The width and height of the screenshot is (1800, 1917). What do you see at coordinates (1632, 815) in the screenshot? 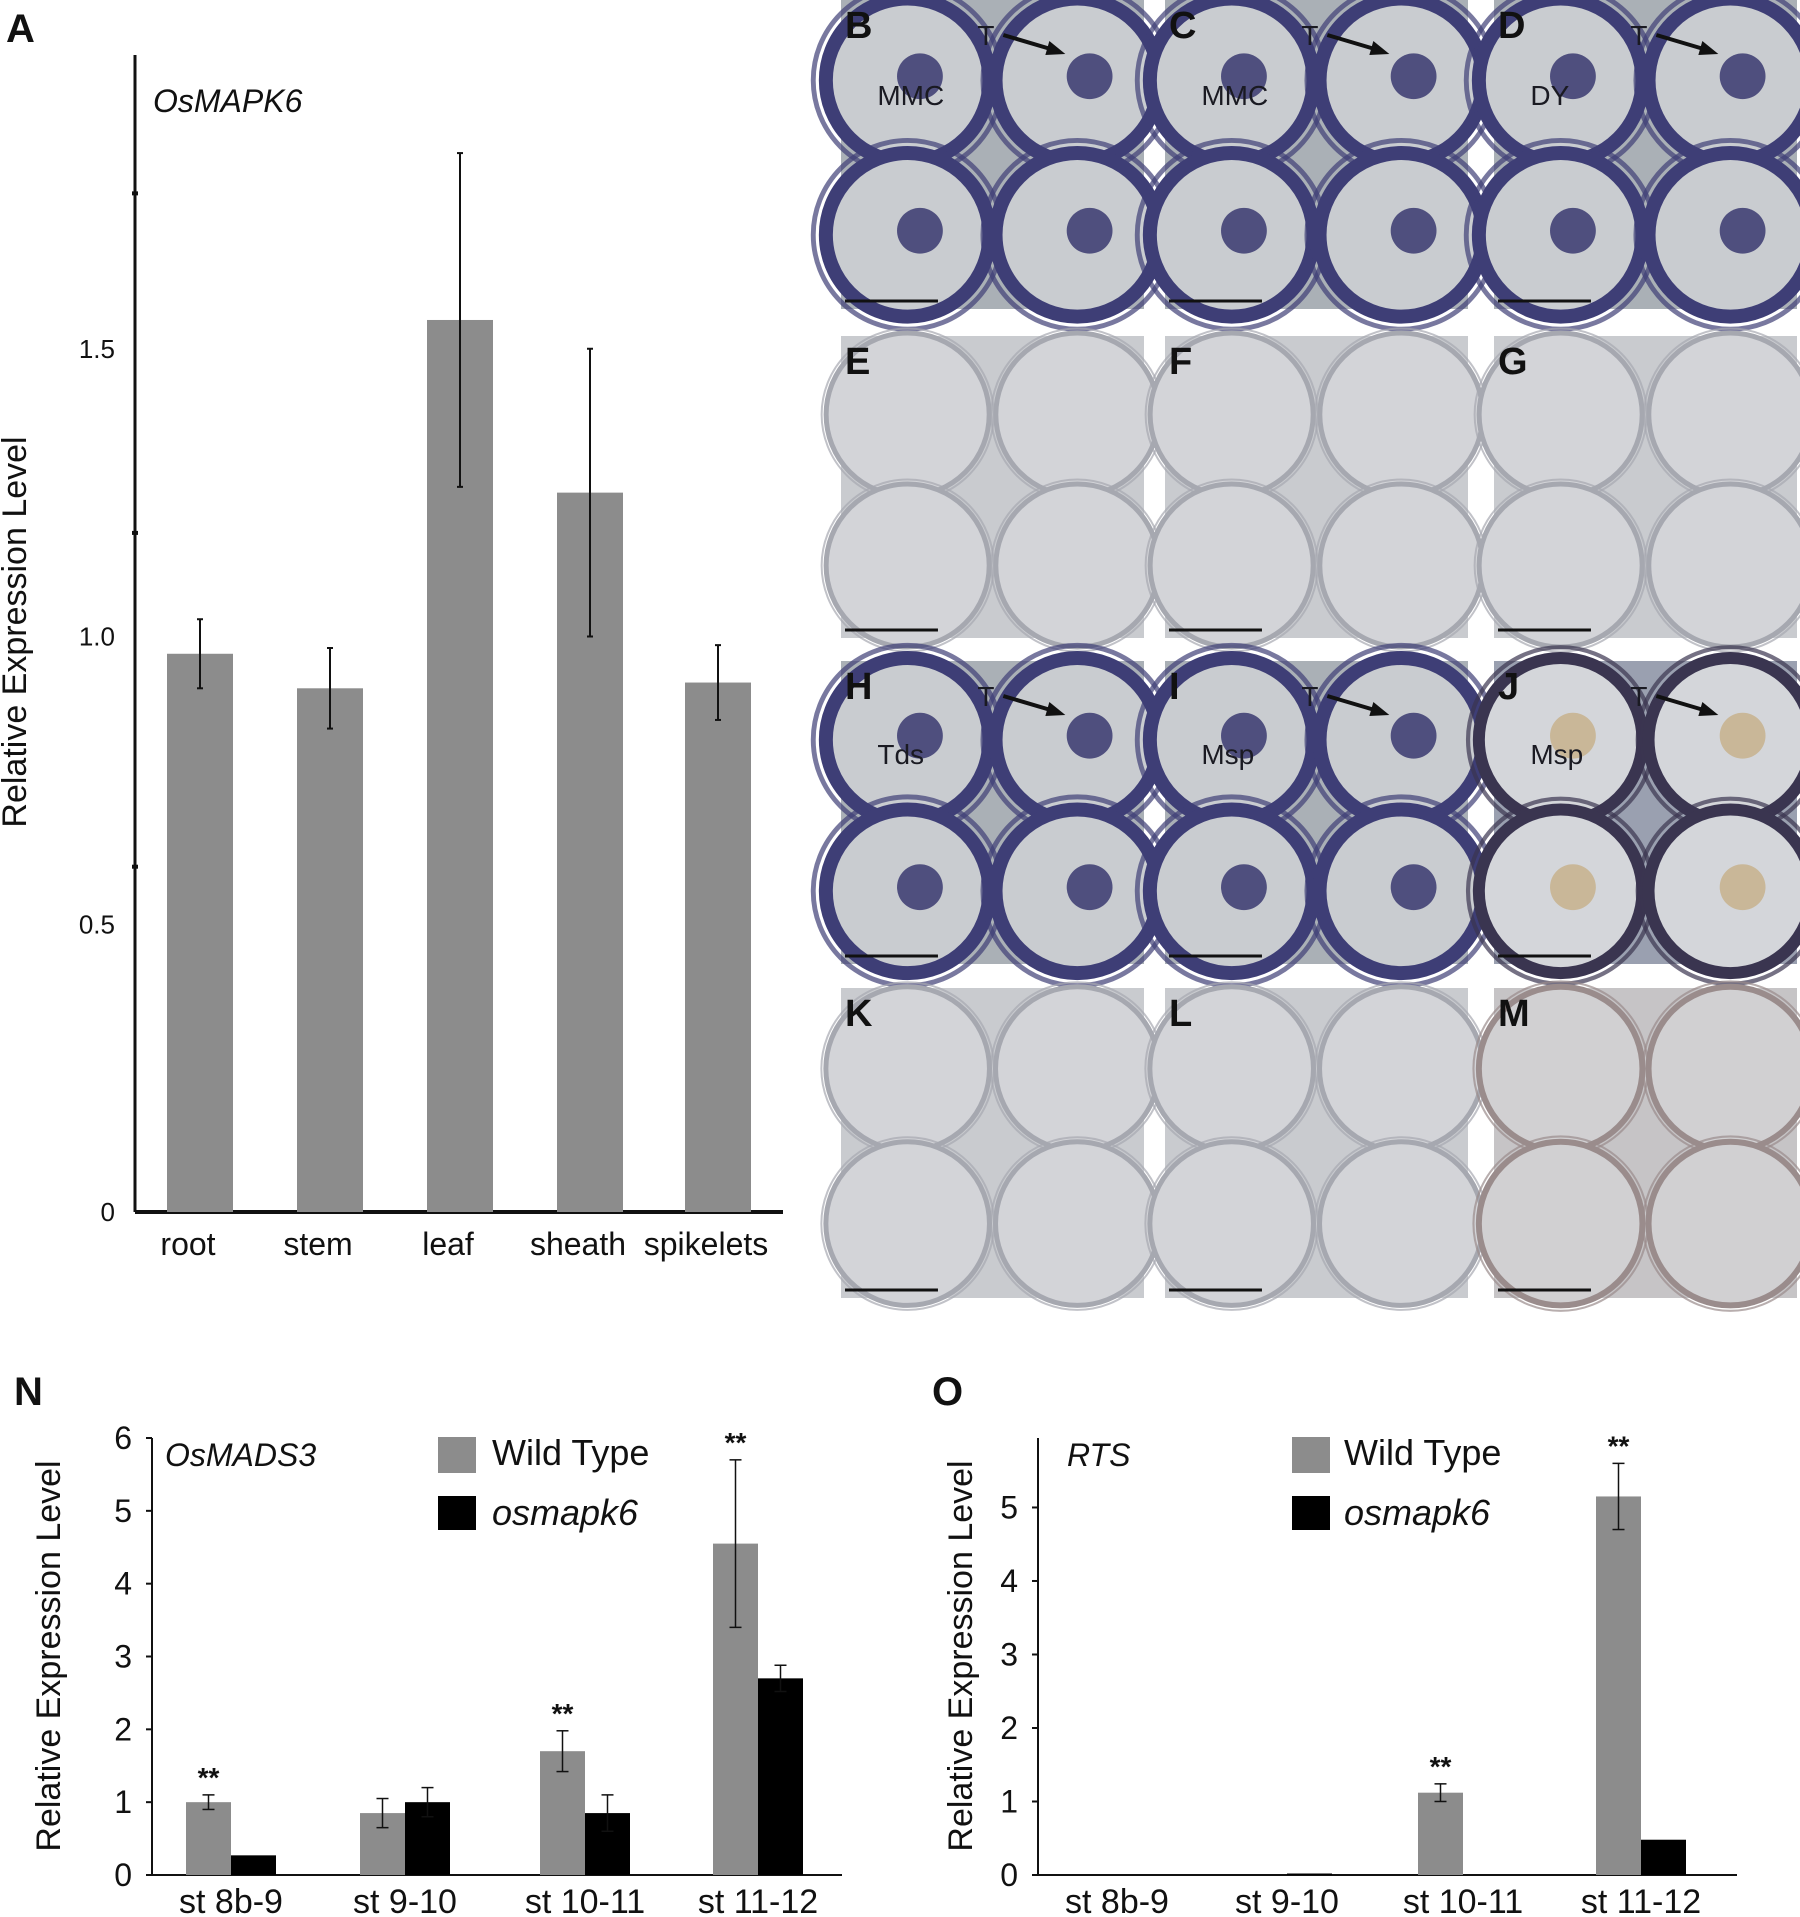
I see `micrograph-panel-j: J T Msp` at bounding box center [1632, 815].